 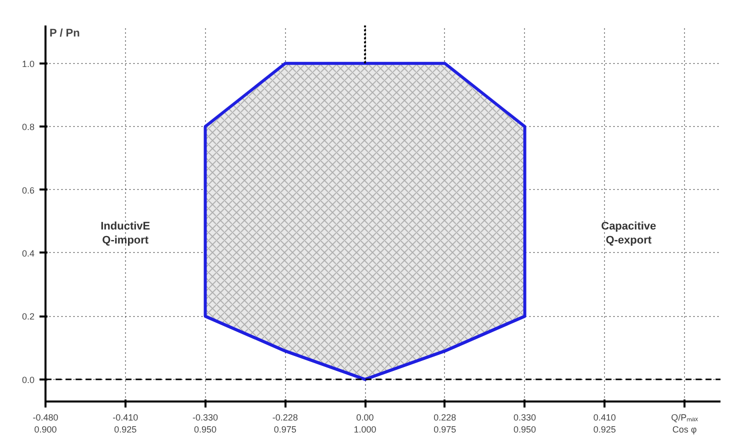 I want to click on annotation: Capacitive Q-export, so click(x=628, y=233).